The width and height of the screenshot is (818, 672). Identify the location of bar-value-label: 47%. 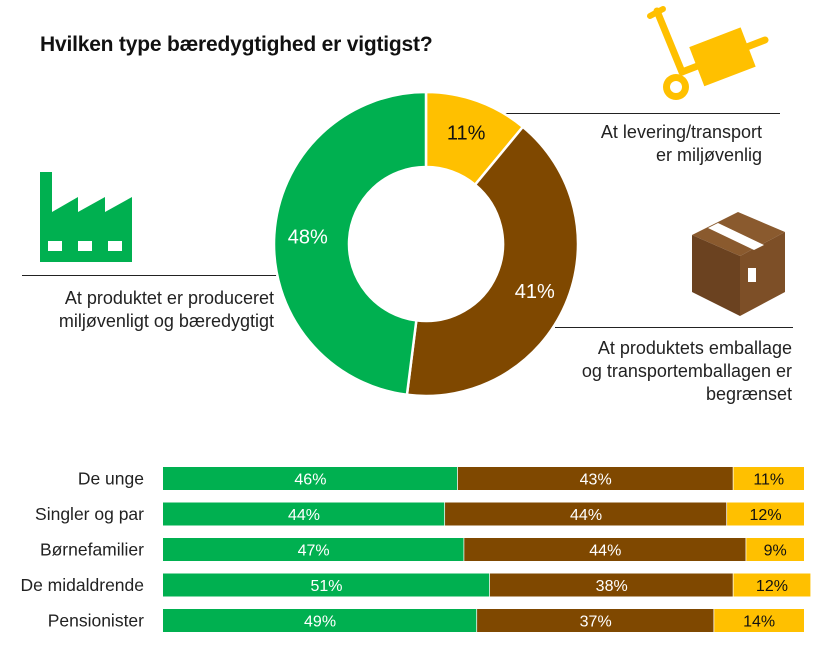
(314, 551).